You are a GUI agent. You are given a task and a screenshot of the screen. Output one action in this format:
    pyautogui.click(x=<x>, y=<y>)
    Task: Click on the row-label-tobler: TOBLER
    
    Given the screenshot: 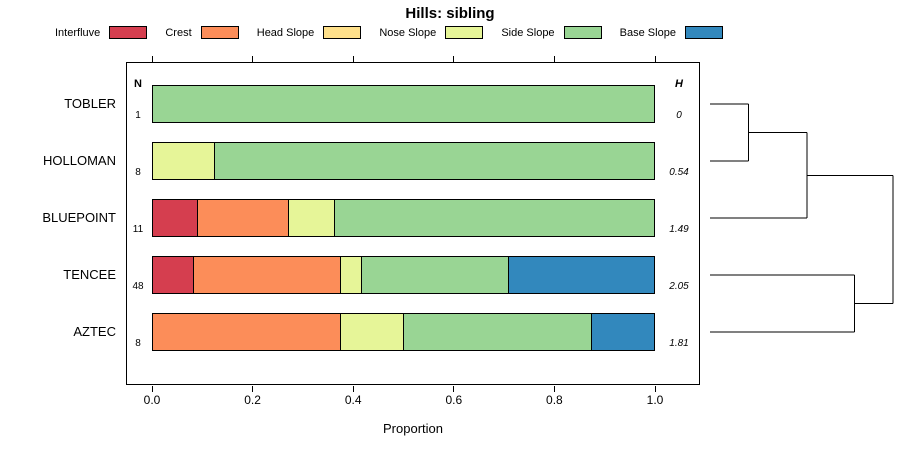 What is the action you would take?
    pyautogui.click(x=90, y=103)
    